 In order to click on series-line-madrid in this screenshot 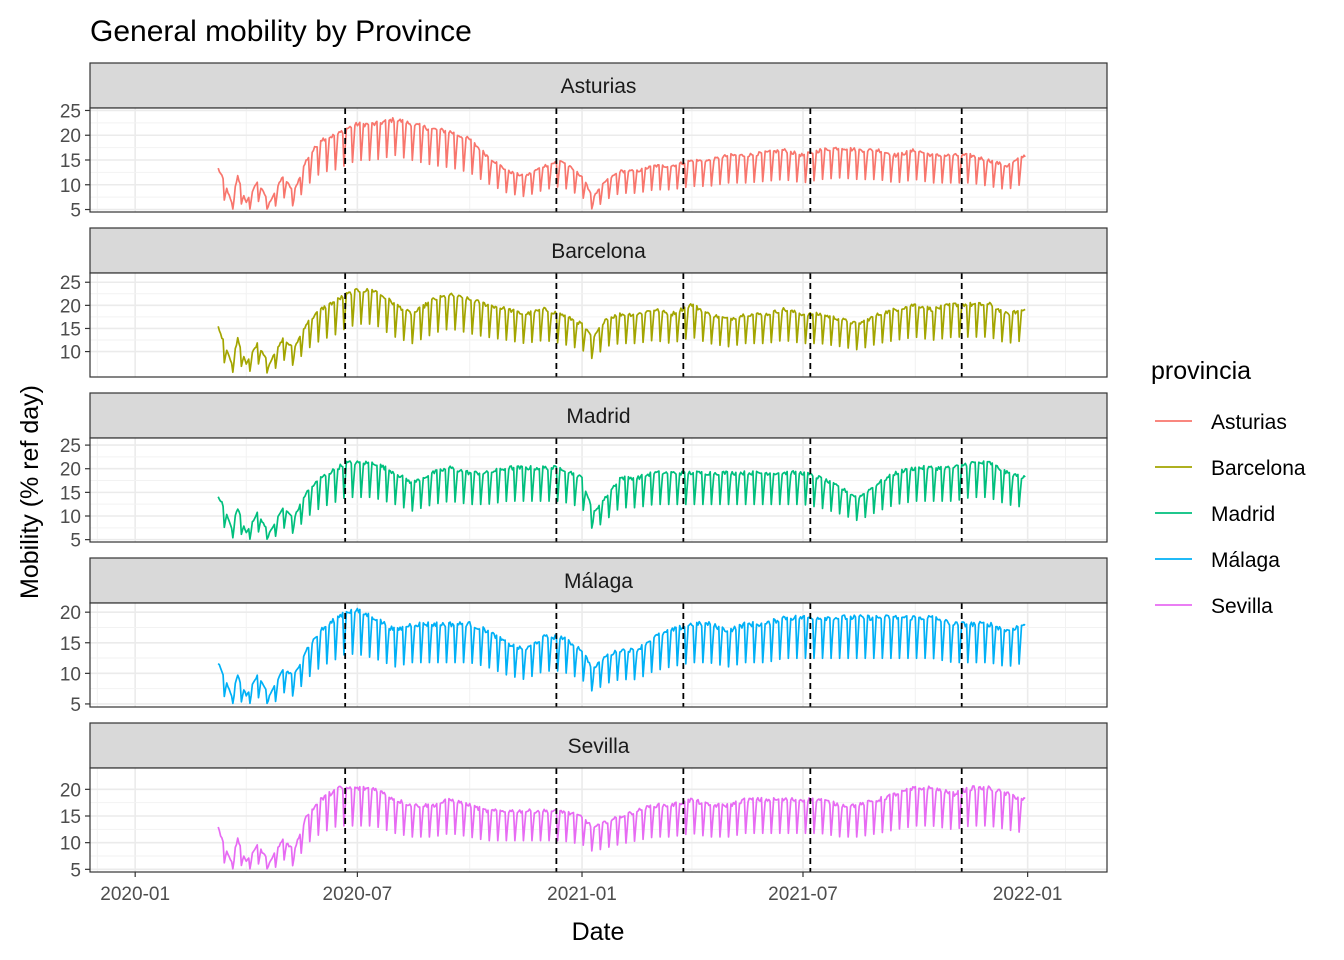, I will do `click(621, 500)`.